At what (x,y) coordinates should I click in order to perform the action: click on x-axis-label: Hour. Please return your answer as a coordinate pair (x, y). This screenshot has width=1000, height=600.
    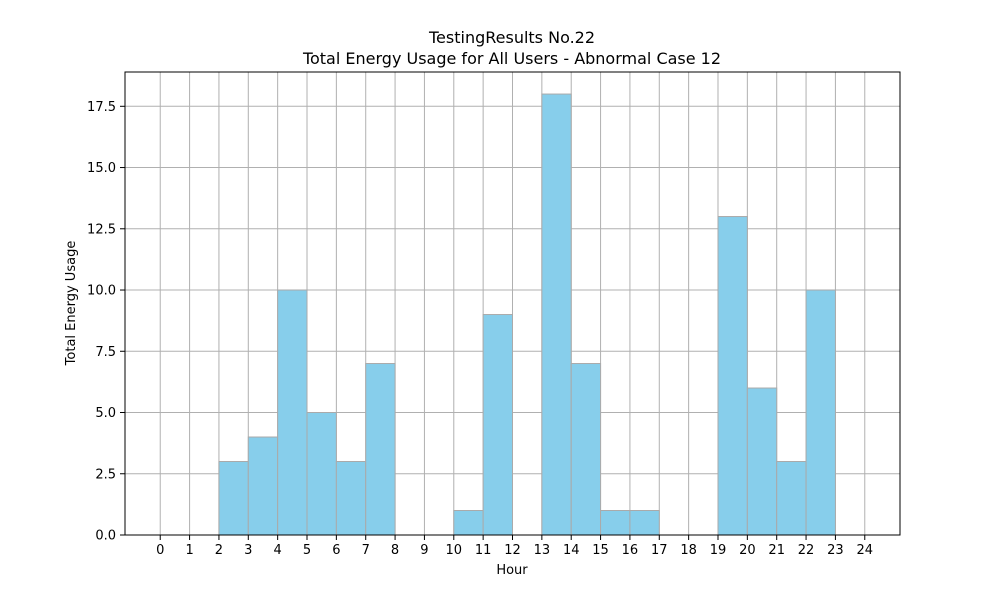
    Looking at the image, I should click on (512, 570).